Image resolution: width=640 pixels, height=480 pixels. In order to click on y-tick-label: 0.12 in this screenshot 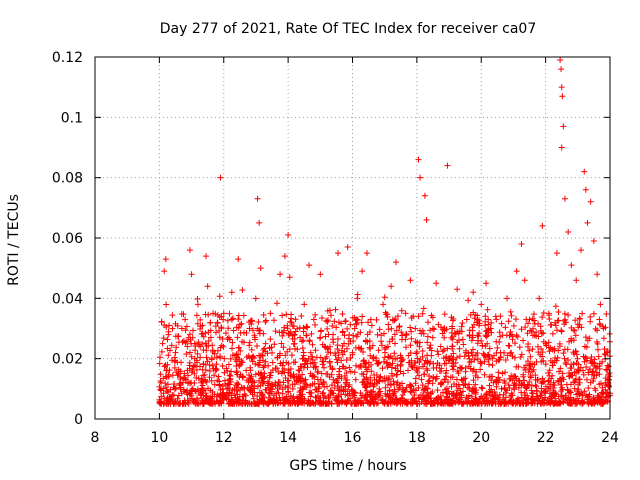, I will do `click(67, 58)`.